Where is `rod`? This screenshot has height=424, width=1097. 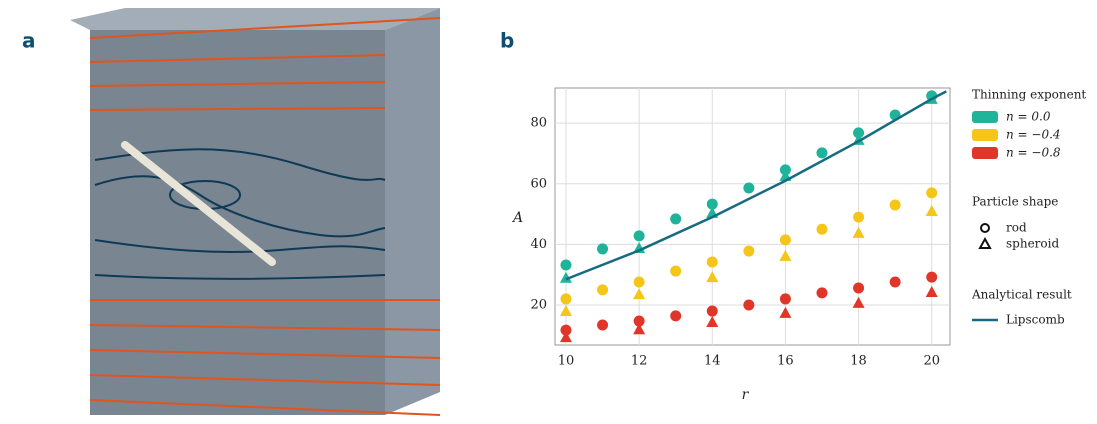 rod is located at coordinates (198, 203).